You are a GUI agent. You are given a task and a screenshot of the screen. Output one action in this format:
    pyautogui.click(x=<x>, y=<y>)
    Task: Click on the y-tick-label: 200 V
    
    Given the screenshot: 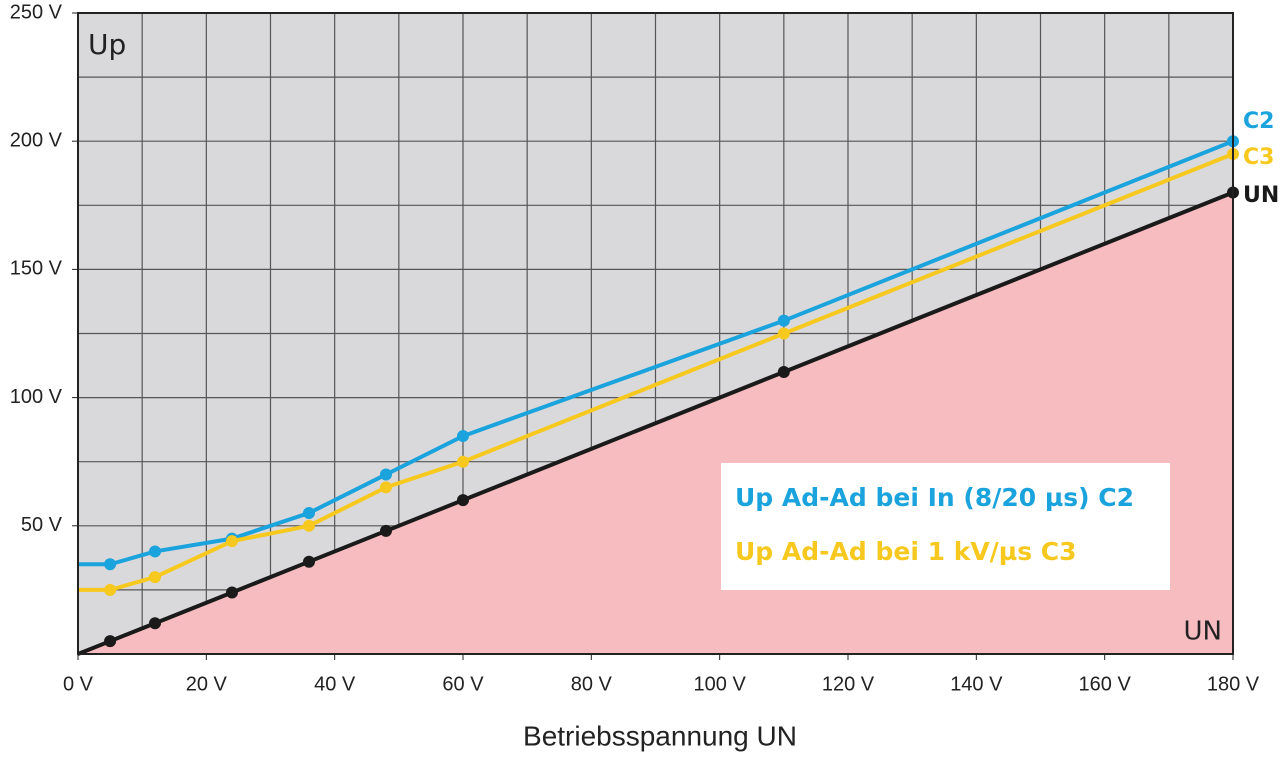 What is the action you would take?
    pyautogui.click(x=36, y=140)
    